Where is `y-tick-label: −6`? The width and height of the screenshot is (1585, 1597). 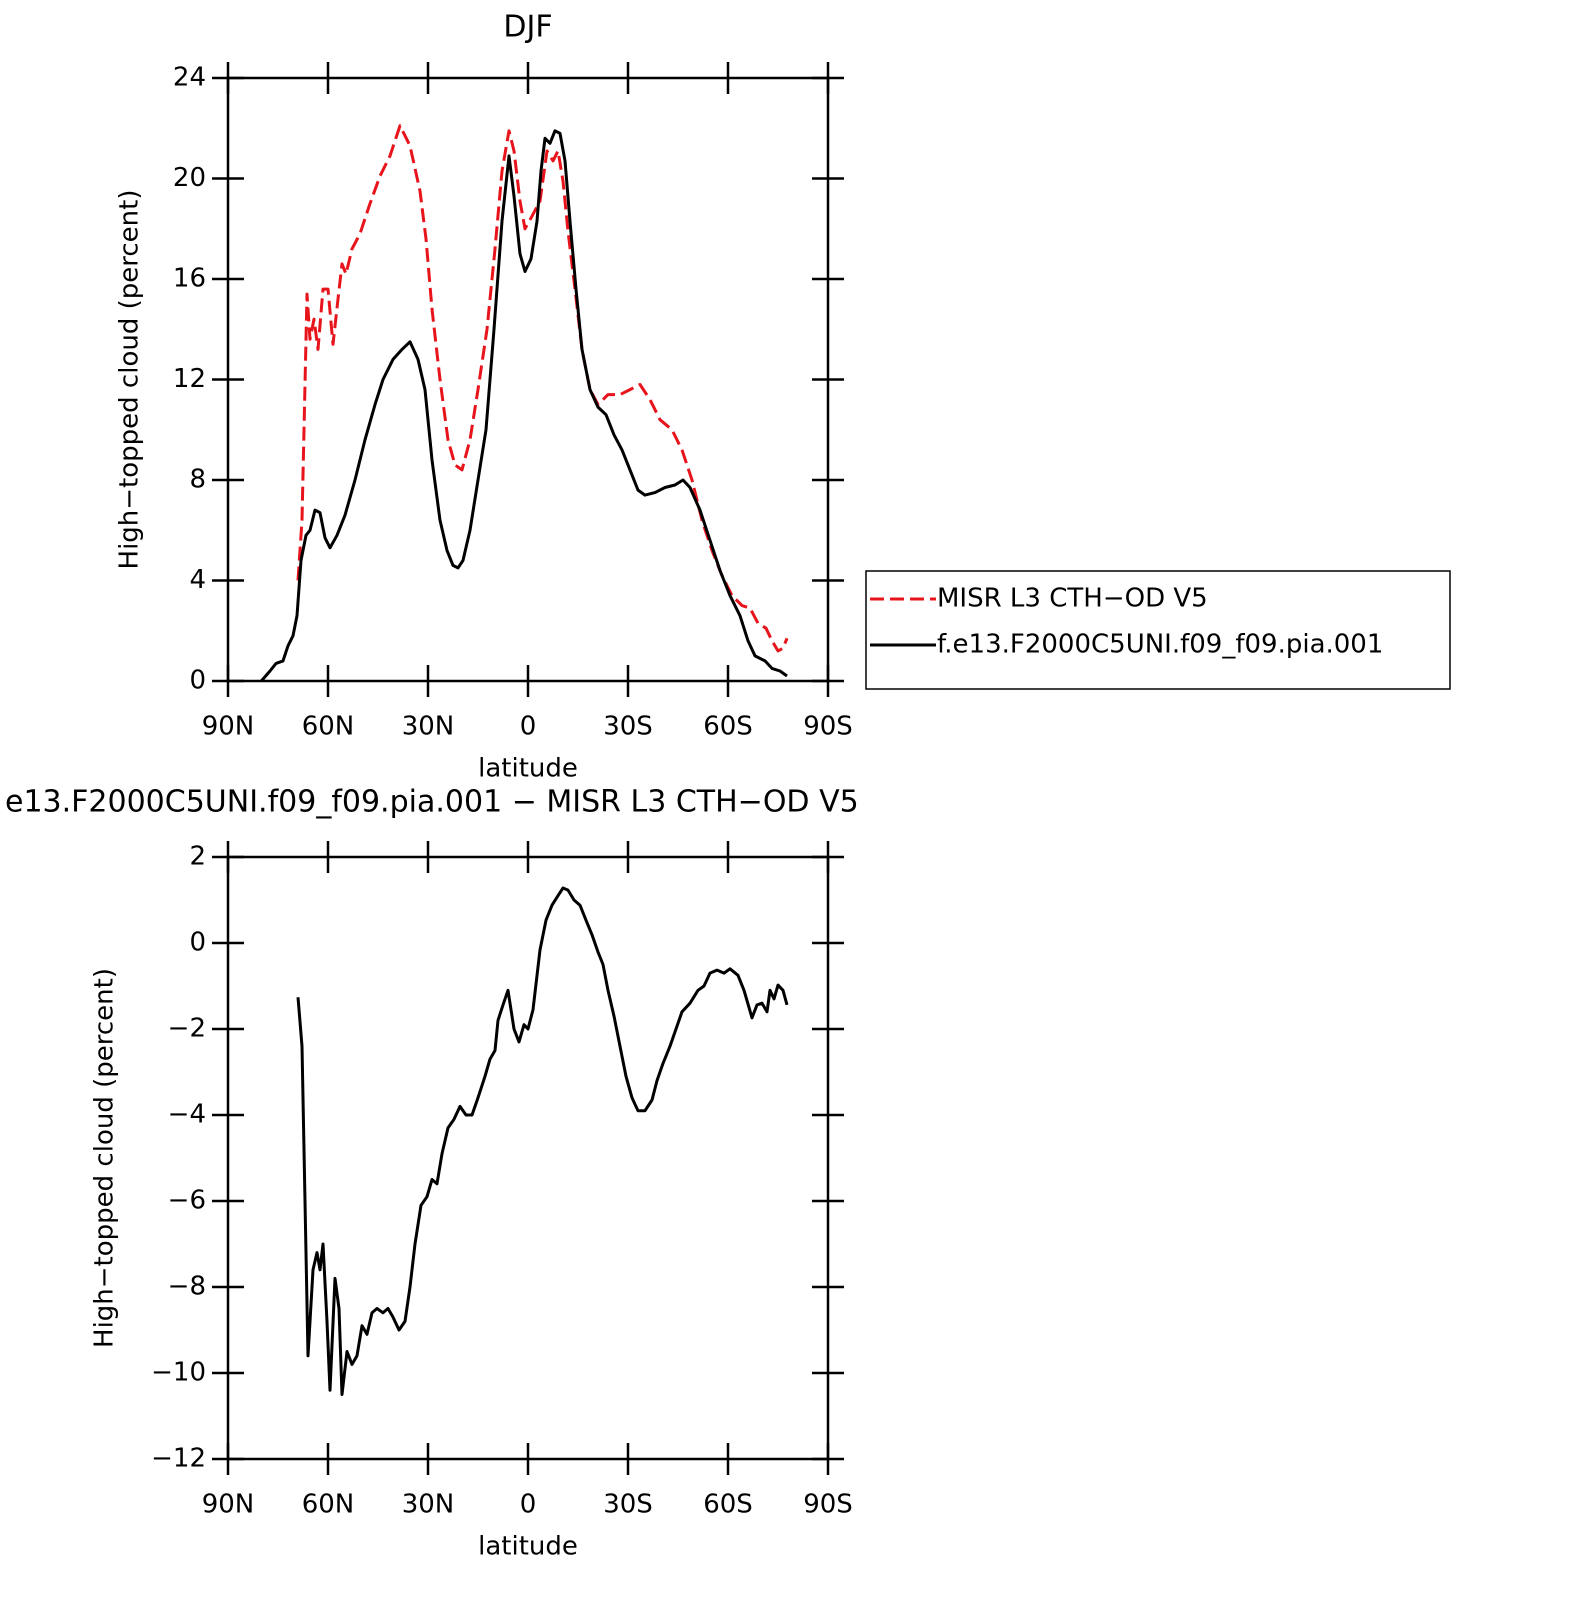 y-tick-label: −6 is located at coordinates (187, 1201).